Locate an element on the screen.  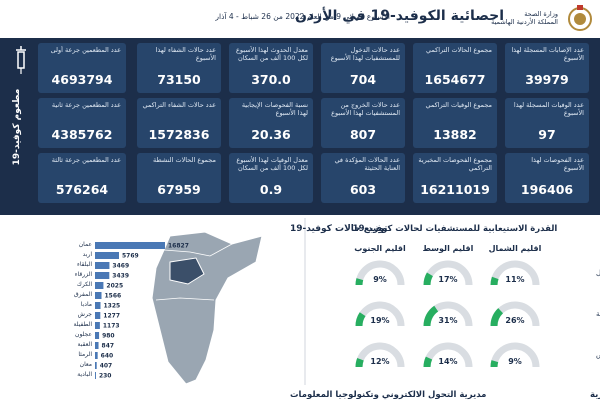
gauge-label: 17% is located at coordinates (447, 279).